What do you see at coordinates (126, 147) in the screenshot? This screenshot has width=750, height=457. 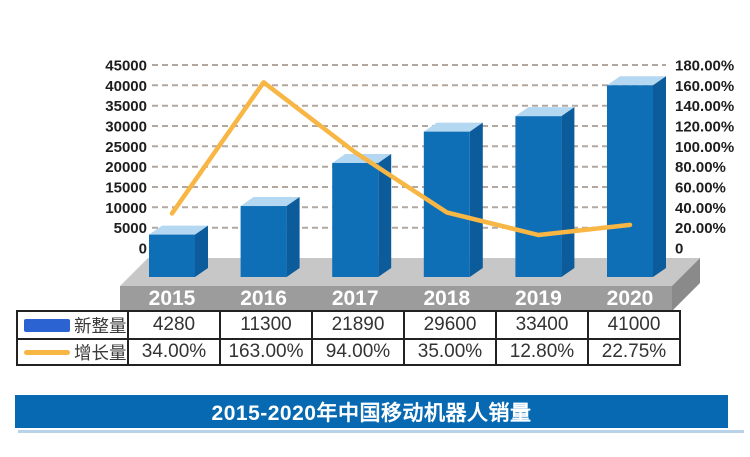 I see `y-axis-tick: 25000` at bounding box center [126, 147].